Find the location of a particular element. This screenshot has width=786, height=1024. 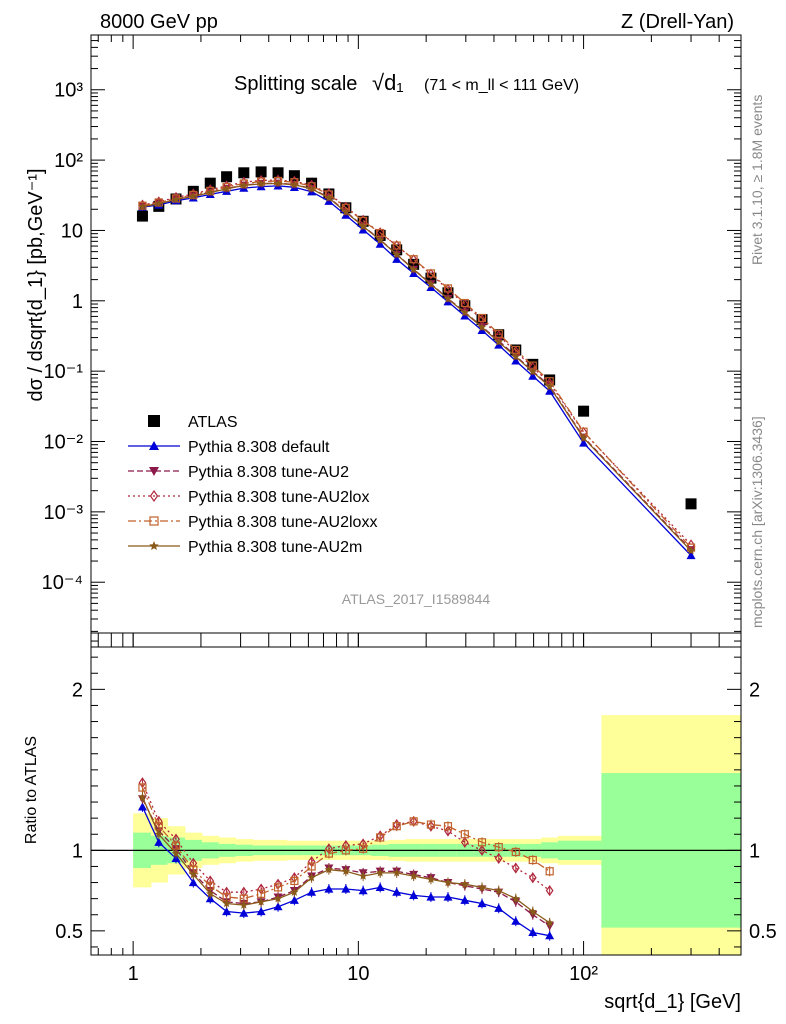

legend-entry: Pythia 8.308 tune-AU2m is located at coordinates (245, 547).